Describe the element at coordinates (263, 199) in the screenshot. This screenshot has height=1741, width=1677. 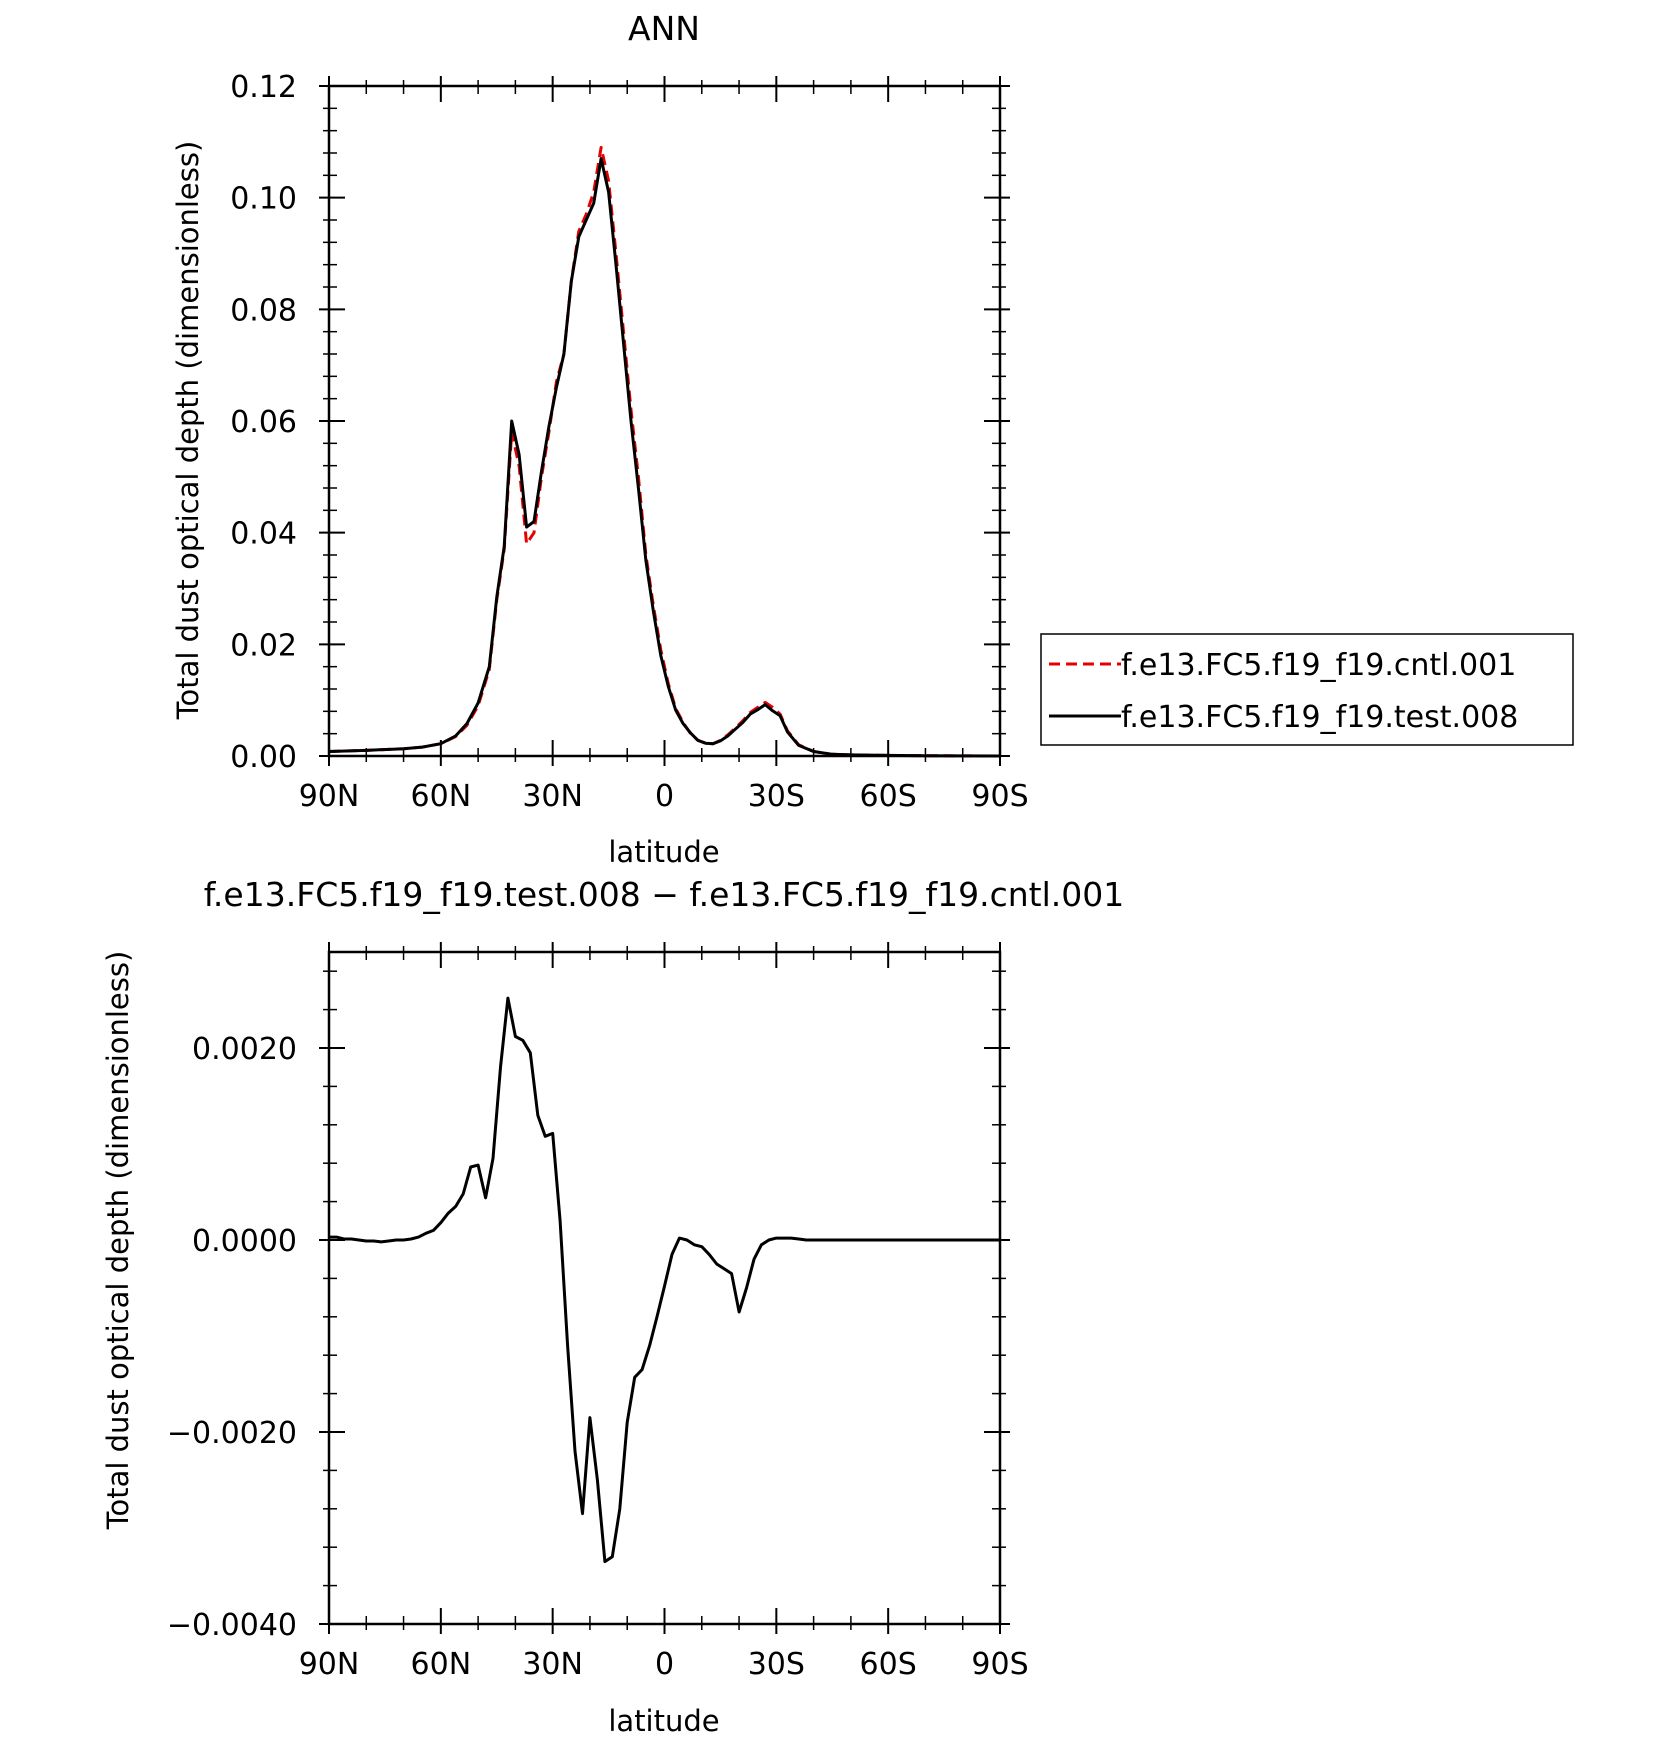
I see `top-y-tick-label: 0.10` at that location.